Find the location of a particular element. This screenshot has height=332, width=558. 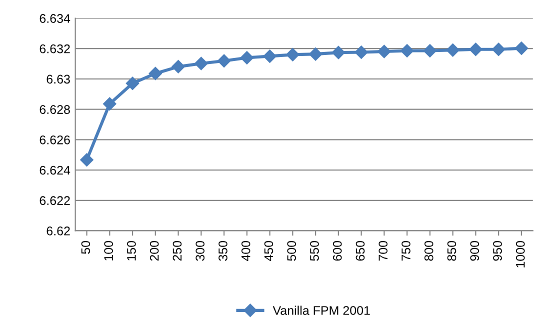

x-tick-label: 750 is located at coordinates (406, 250).